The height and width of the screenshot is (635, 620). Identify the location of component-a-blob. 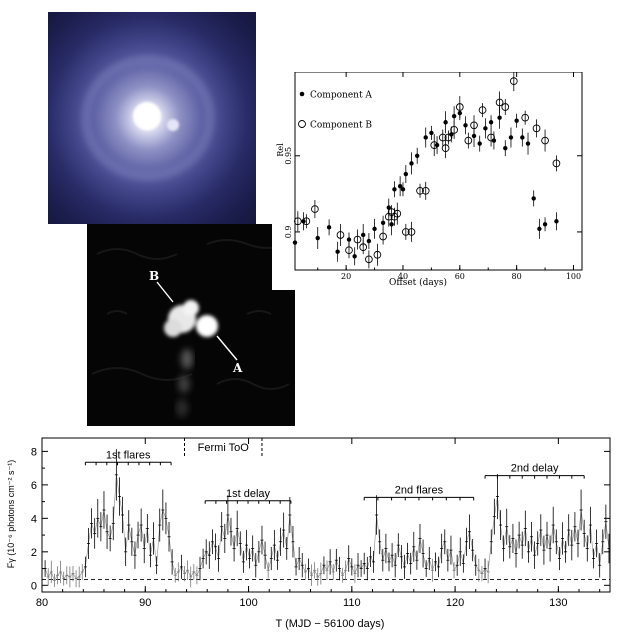
(147, 116).